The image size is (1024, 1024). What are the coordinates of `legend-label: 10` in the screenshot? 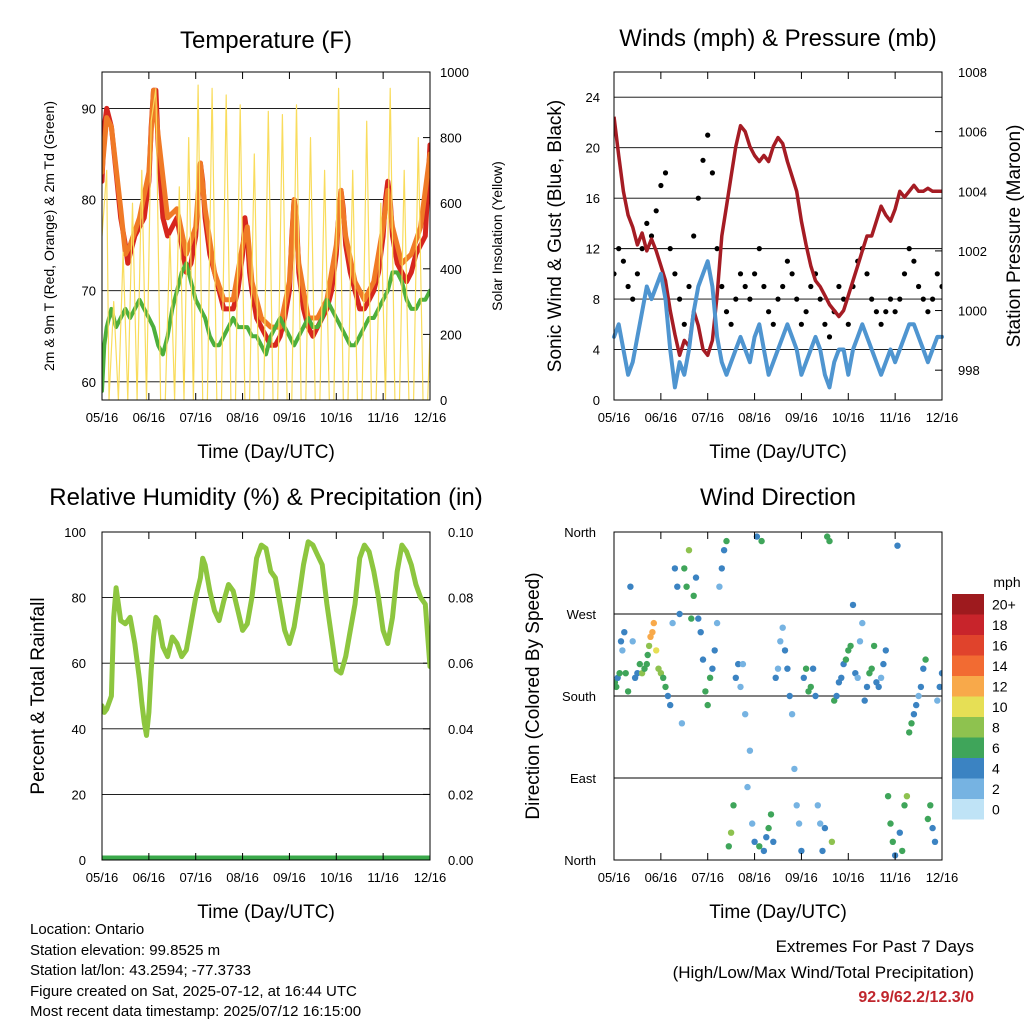 It's located at (1000, 707).